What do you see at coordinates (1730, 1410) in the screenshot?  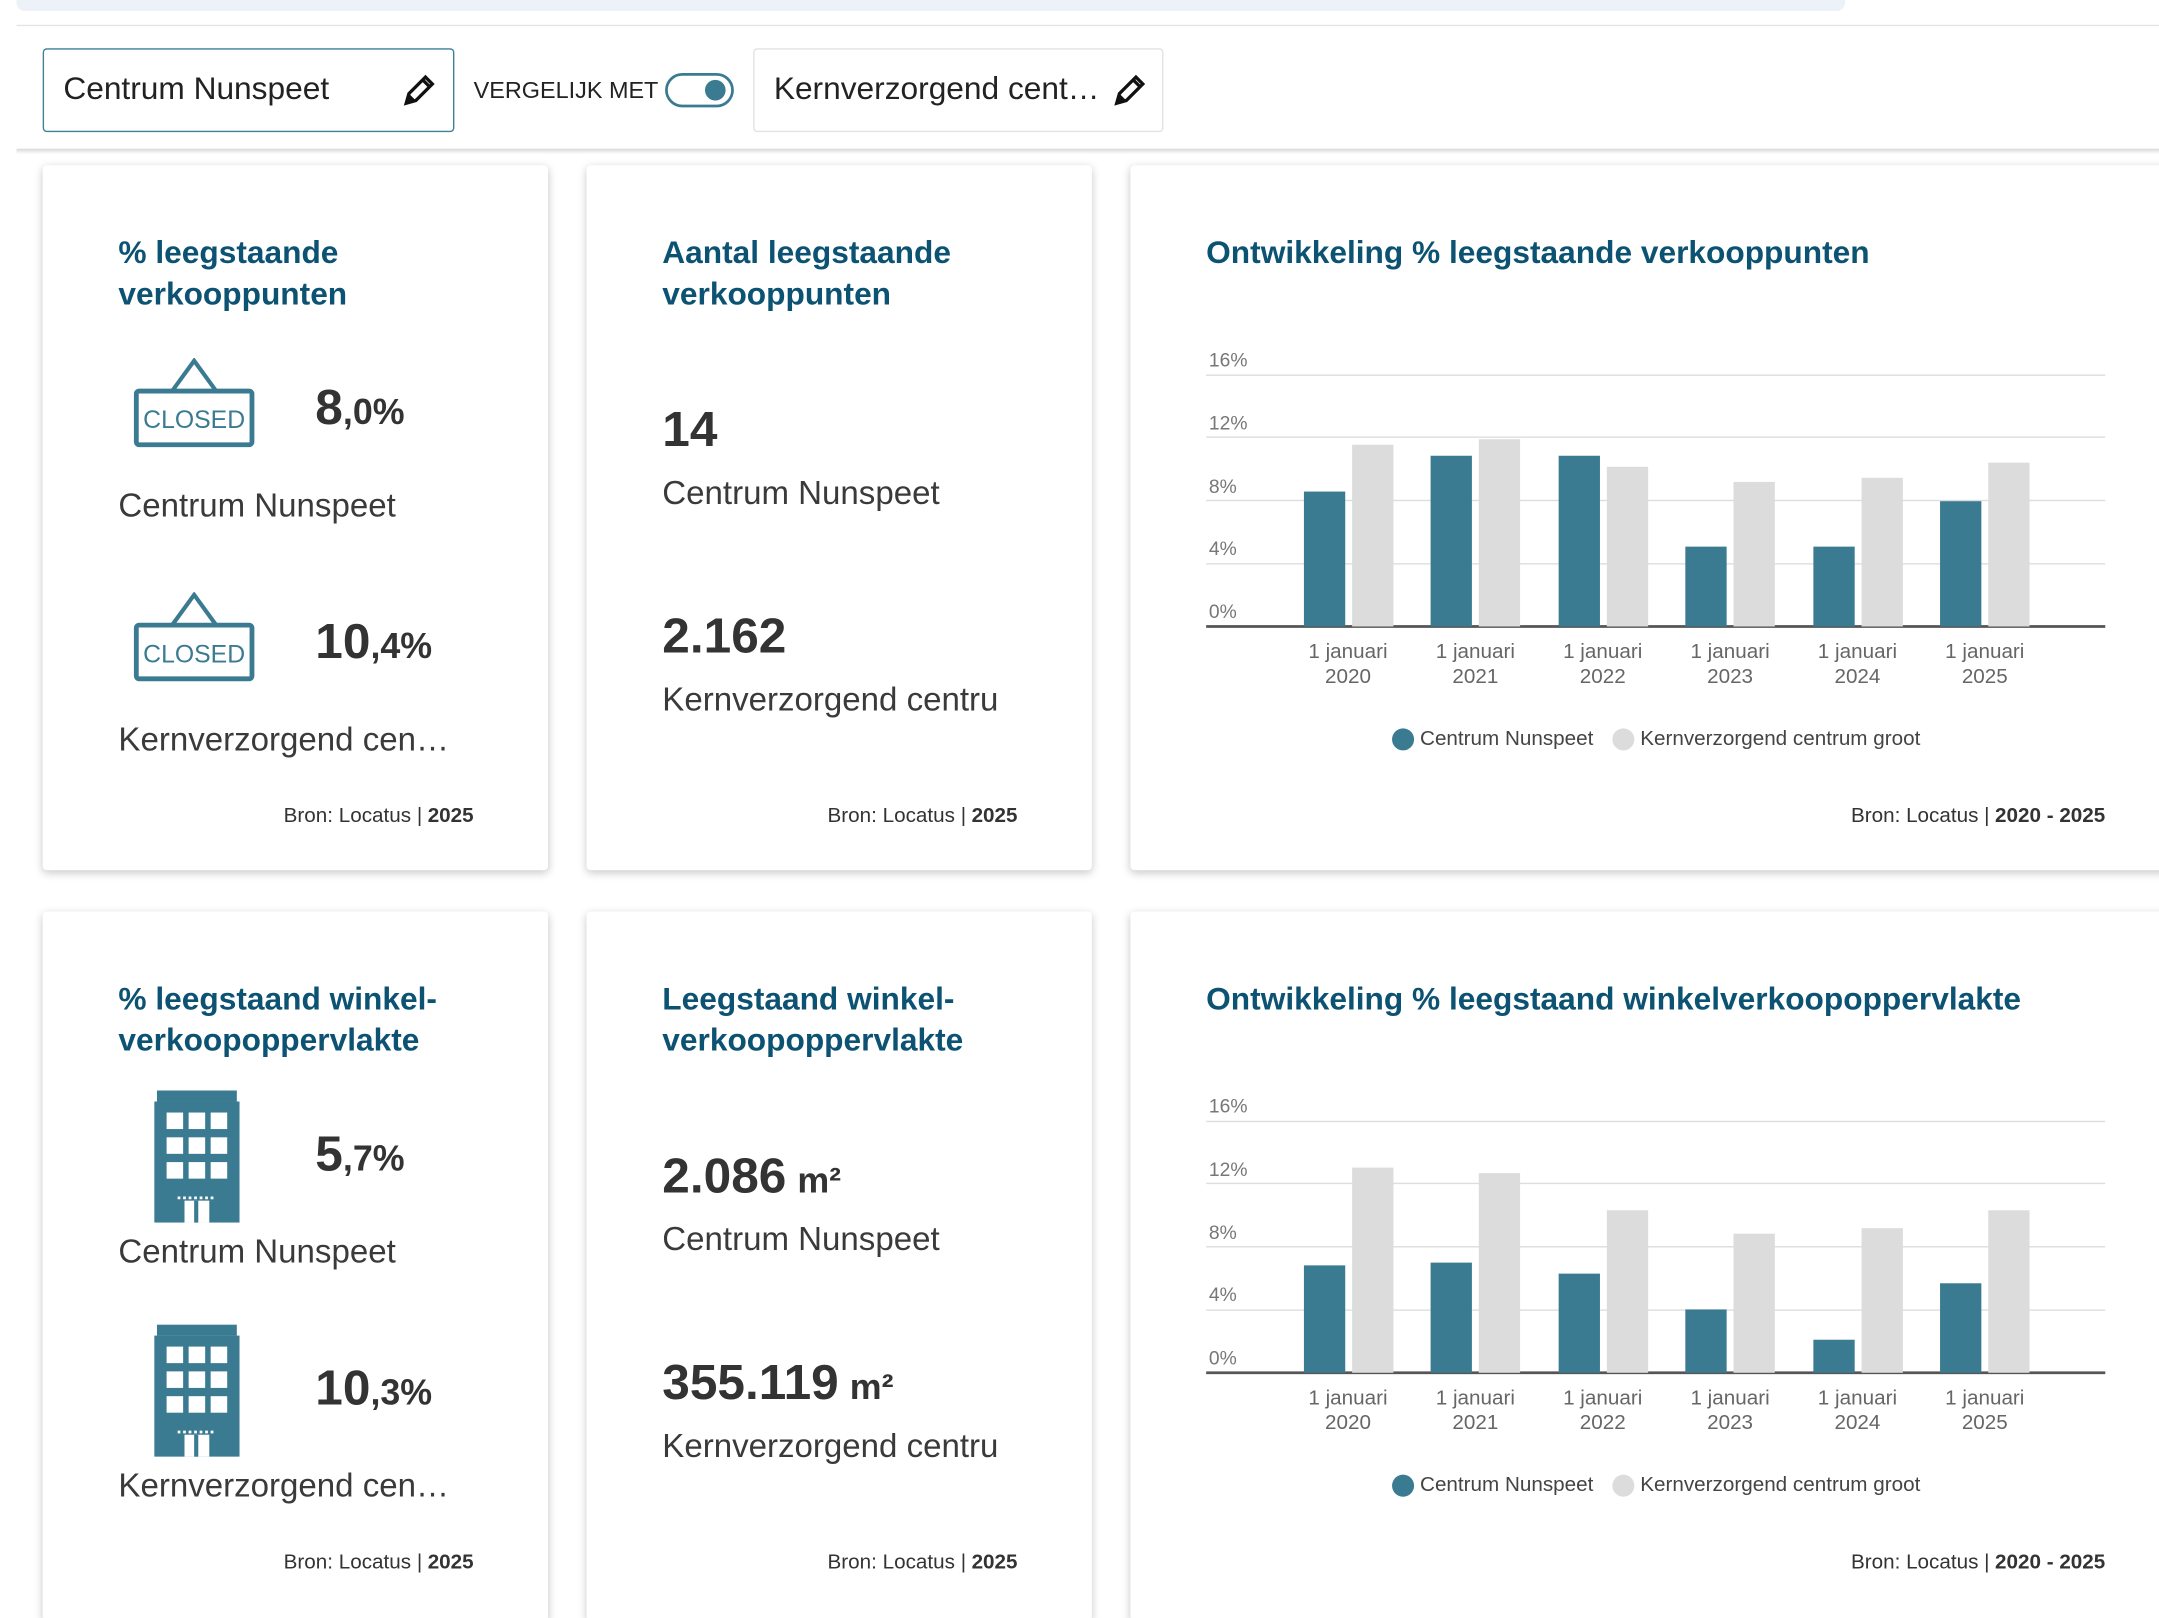 I see `x-tick-label: 1 januari 2023` at bounding box center [1730, 1410].